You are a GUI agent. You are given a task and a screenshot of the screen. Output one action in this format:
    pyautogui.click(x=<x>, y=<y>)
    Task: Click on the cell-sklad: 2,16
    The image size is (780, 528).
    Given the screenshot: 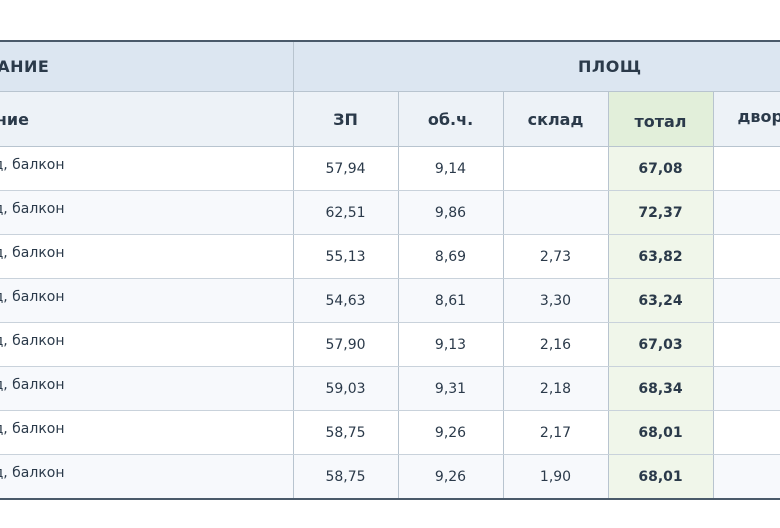 What is the action you would take?
    pyautogui.click(x=556, y=344)
    